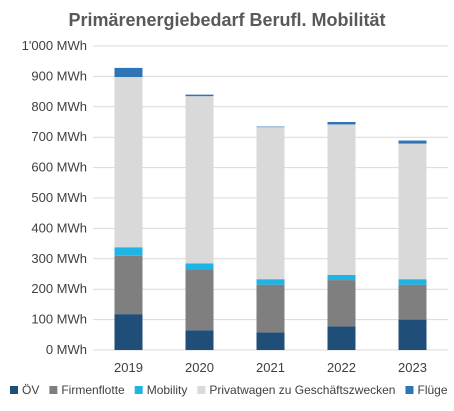  What do you see at coordinates (66, 349) in the screenshot?
I see `y-tick-label: 0 MWh` at bounding box center [66, 349].